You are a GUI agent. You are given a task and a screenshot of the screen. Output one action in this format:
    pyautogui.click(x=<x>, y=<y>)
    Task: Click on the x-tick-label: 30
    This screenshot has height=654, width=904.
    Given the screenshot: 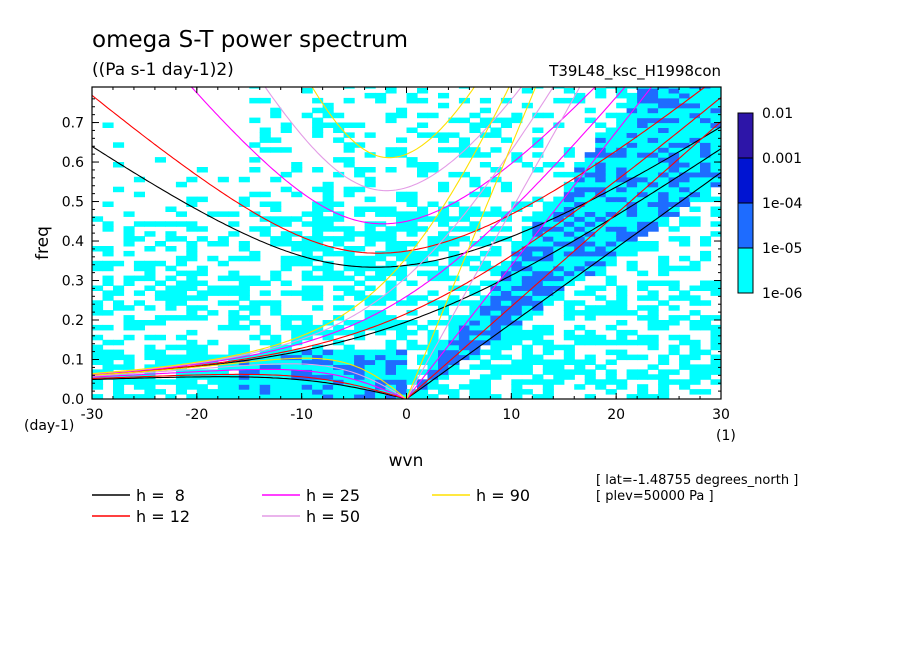 What is the action you would take?
    pyautogui.click(x=721, y=415)
    